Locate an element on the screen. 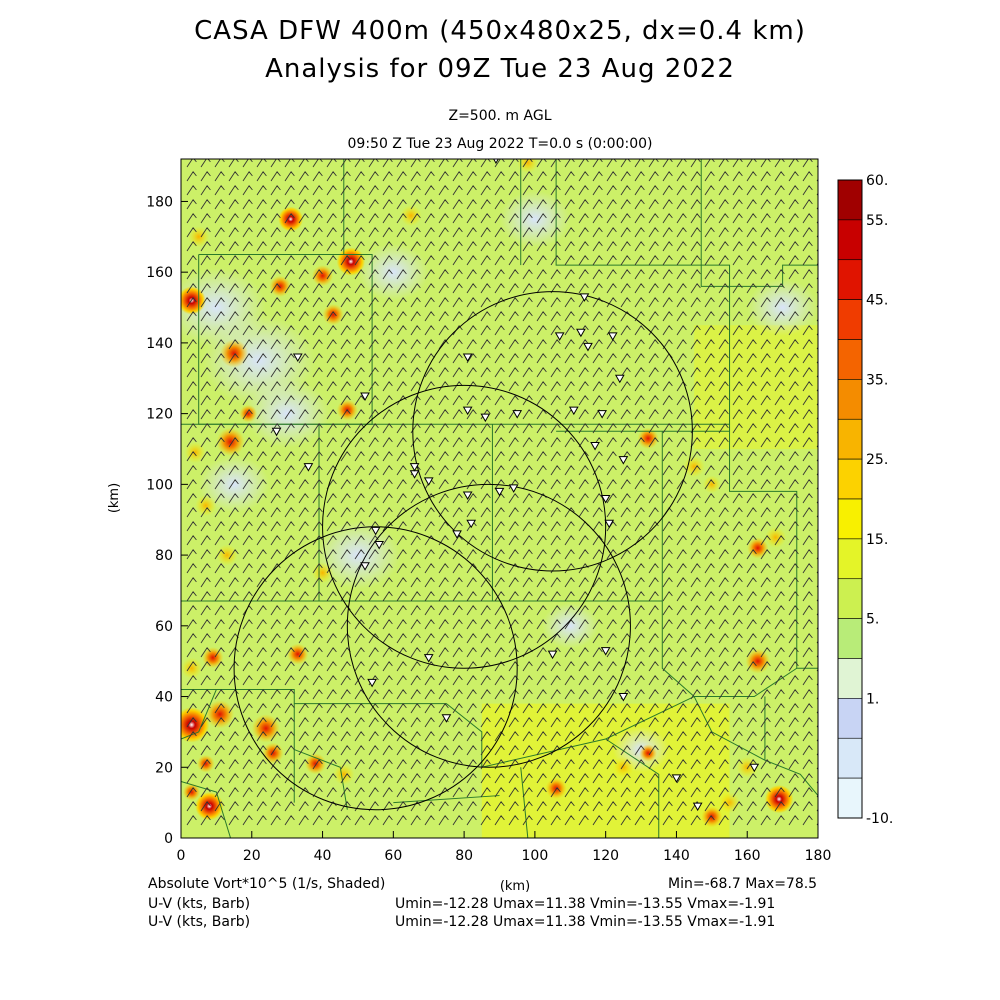 The width and height of the screenshot is (1000, 1000). x-tick-label: 20 is located at coordinates (252, 856).